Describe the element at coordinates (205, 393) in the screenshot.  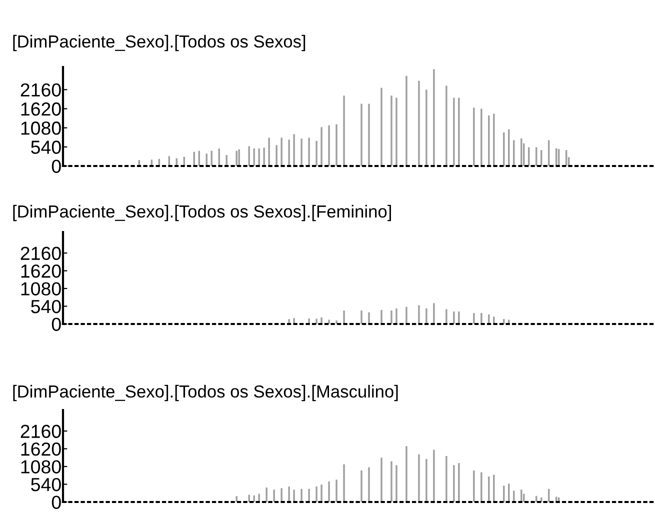
I see `chart-title: [DimPaciente_Sexo].[Todos os Sexos].[Masculino]` at that location.